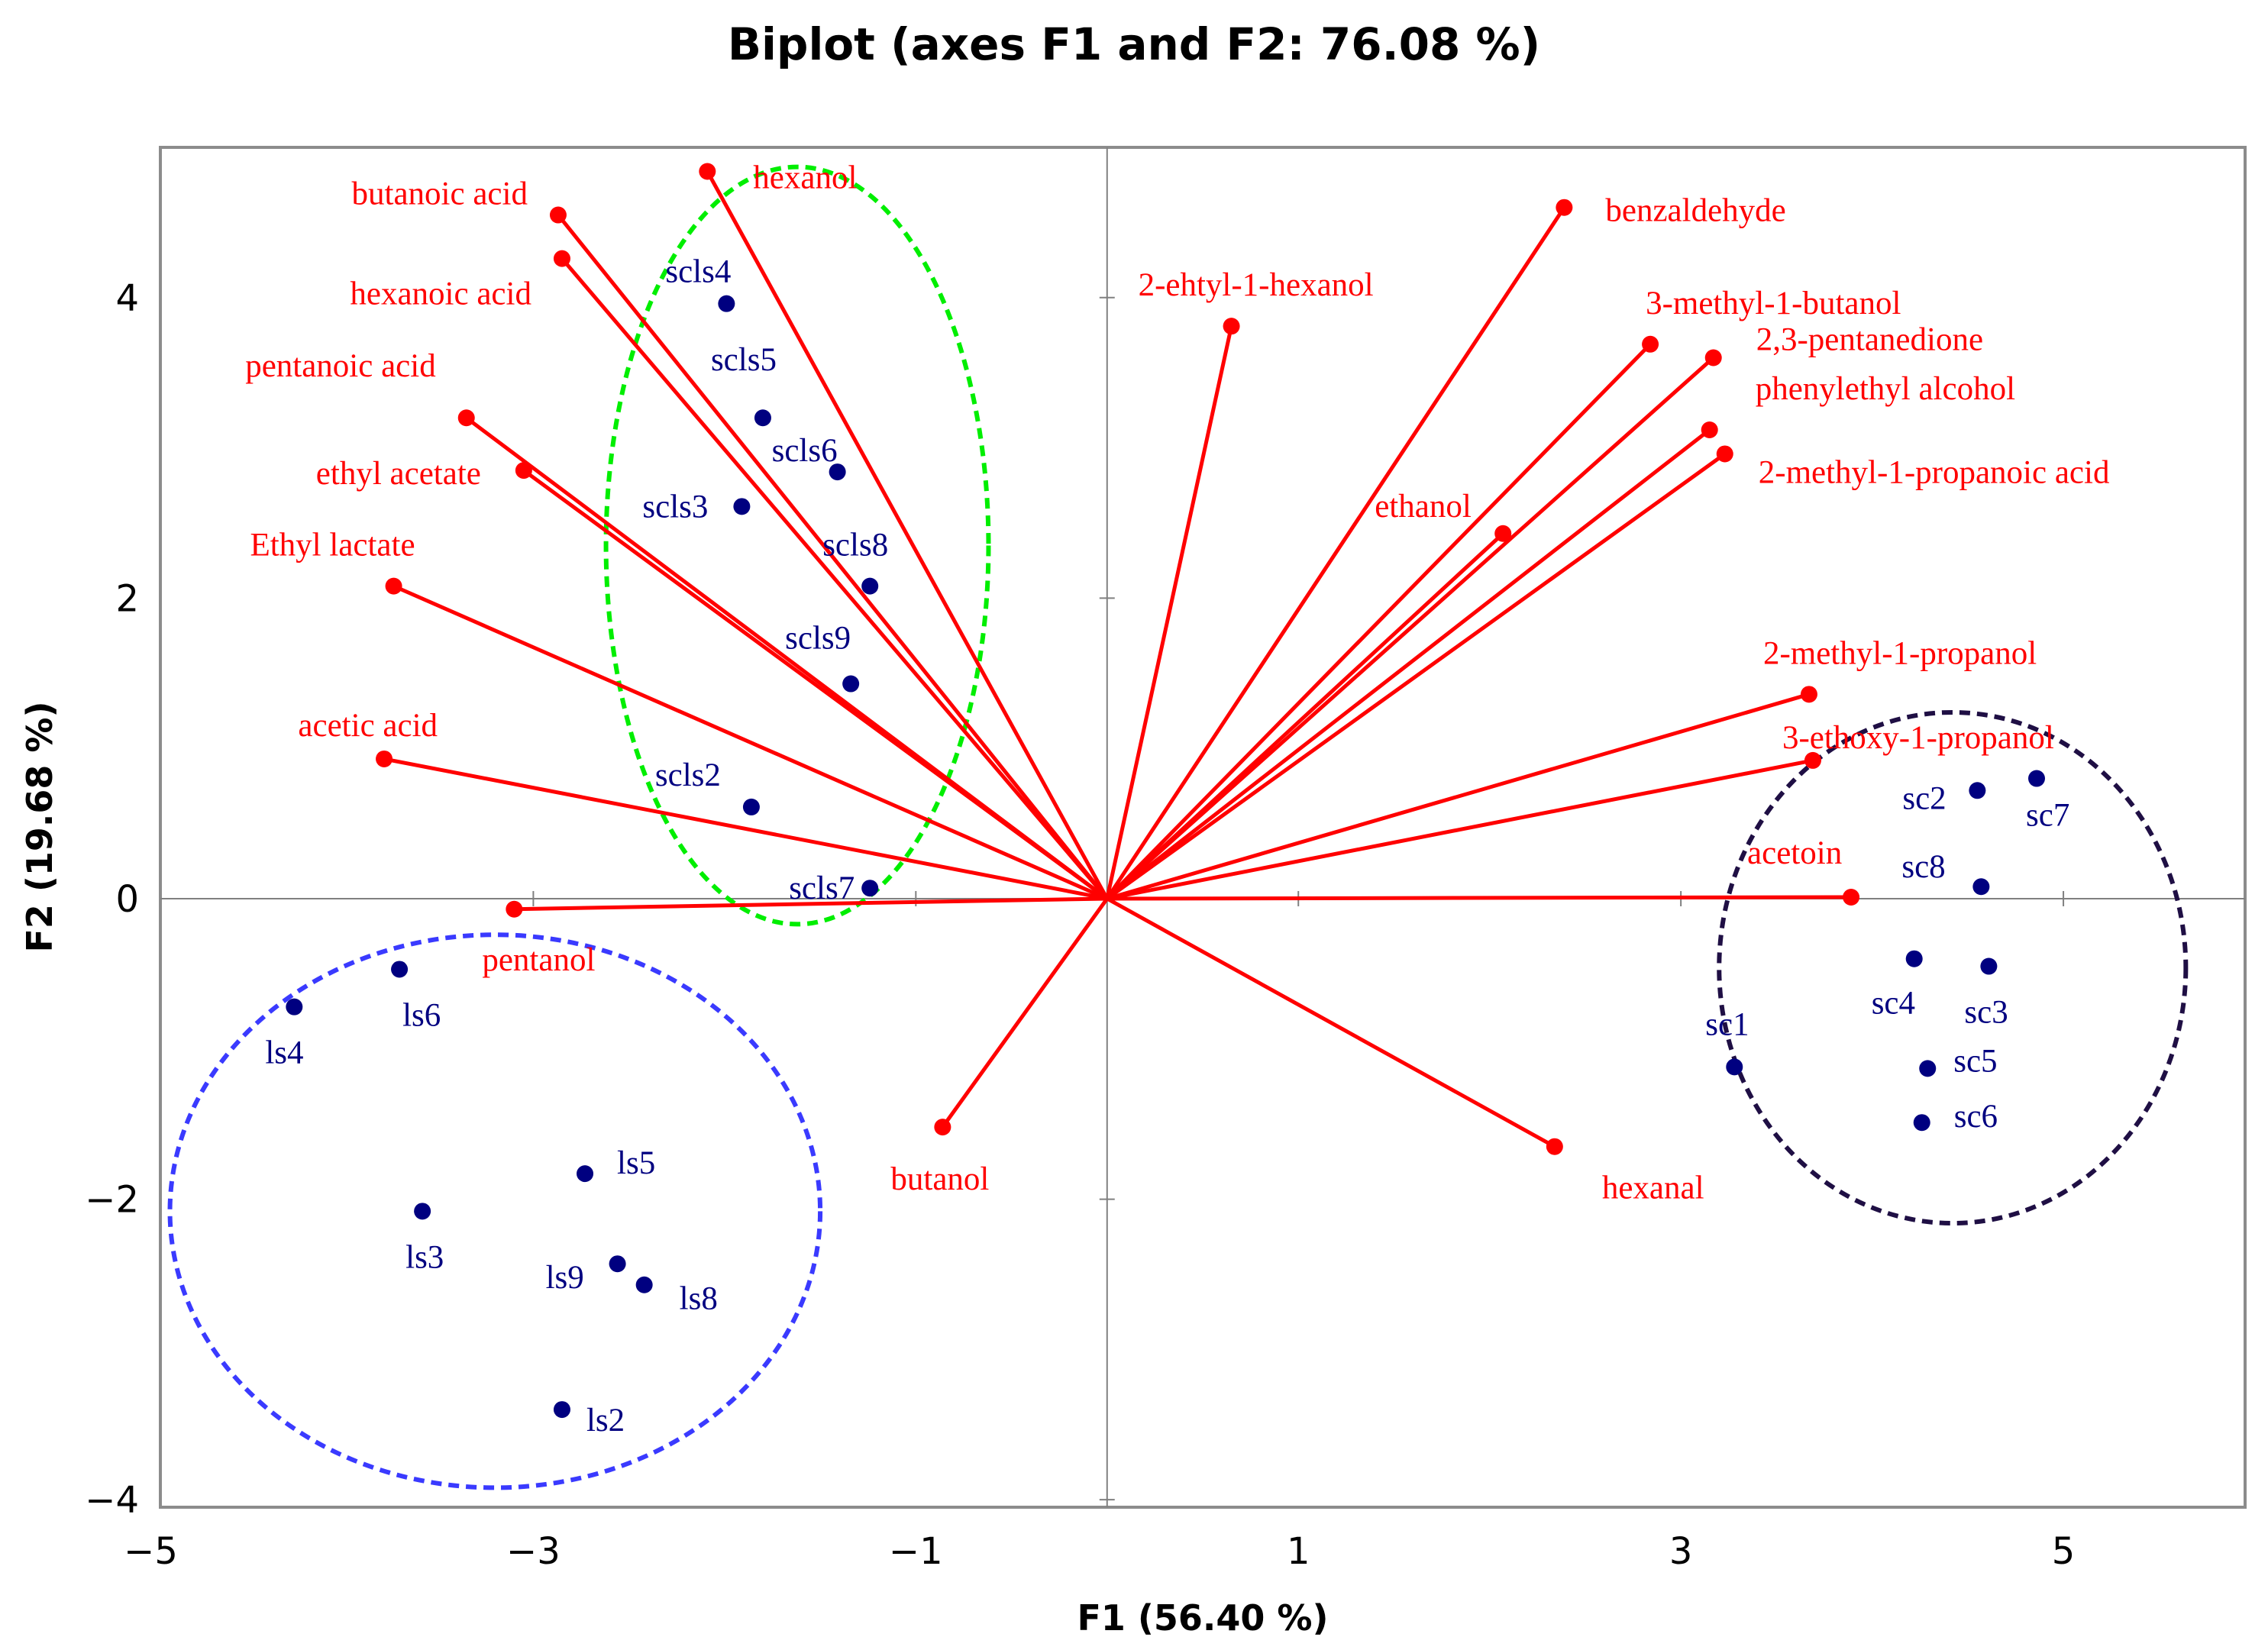 This screenshot has height=1650, width=2268. What do you see at coordinates (1681, 1552) in the screenshot?
I see `x-tick-label: 3` at bounding box center [1681, 1552].